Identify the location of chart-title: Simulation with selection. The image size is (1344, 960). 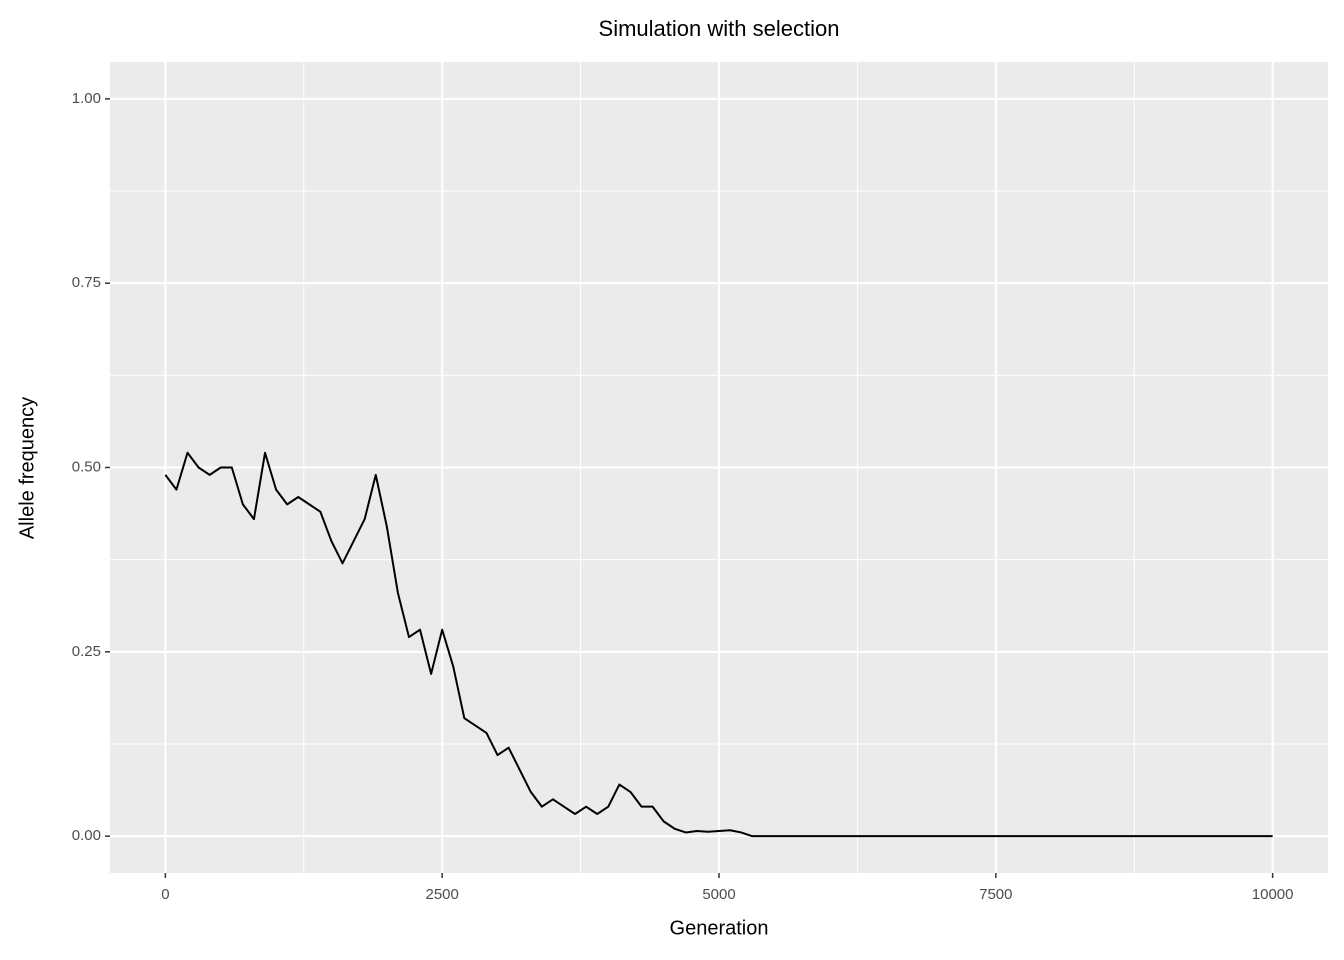
(719, 28).